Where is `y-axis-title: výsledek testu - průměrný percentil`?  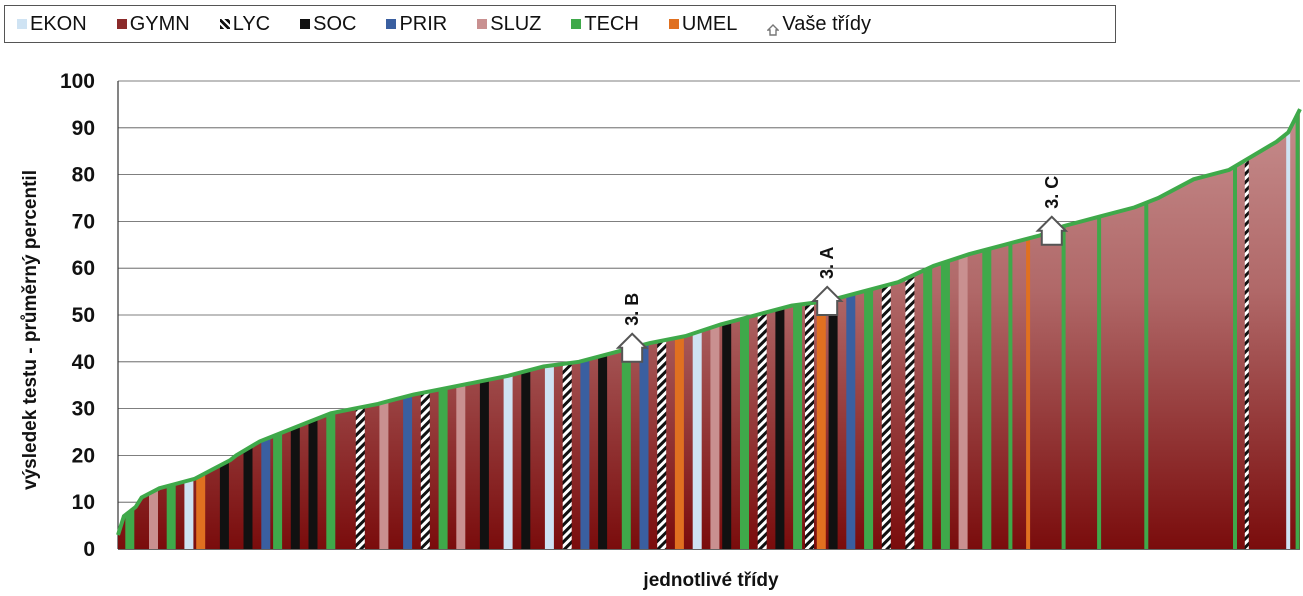 y-axis-title: výsledek testu - průměrný percentil is located at coordinates (30, 330).